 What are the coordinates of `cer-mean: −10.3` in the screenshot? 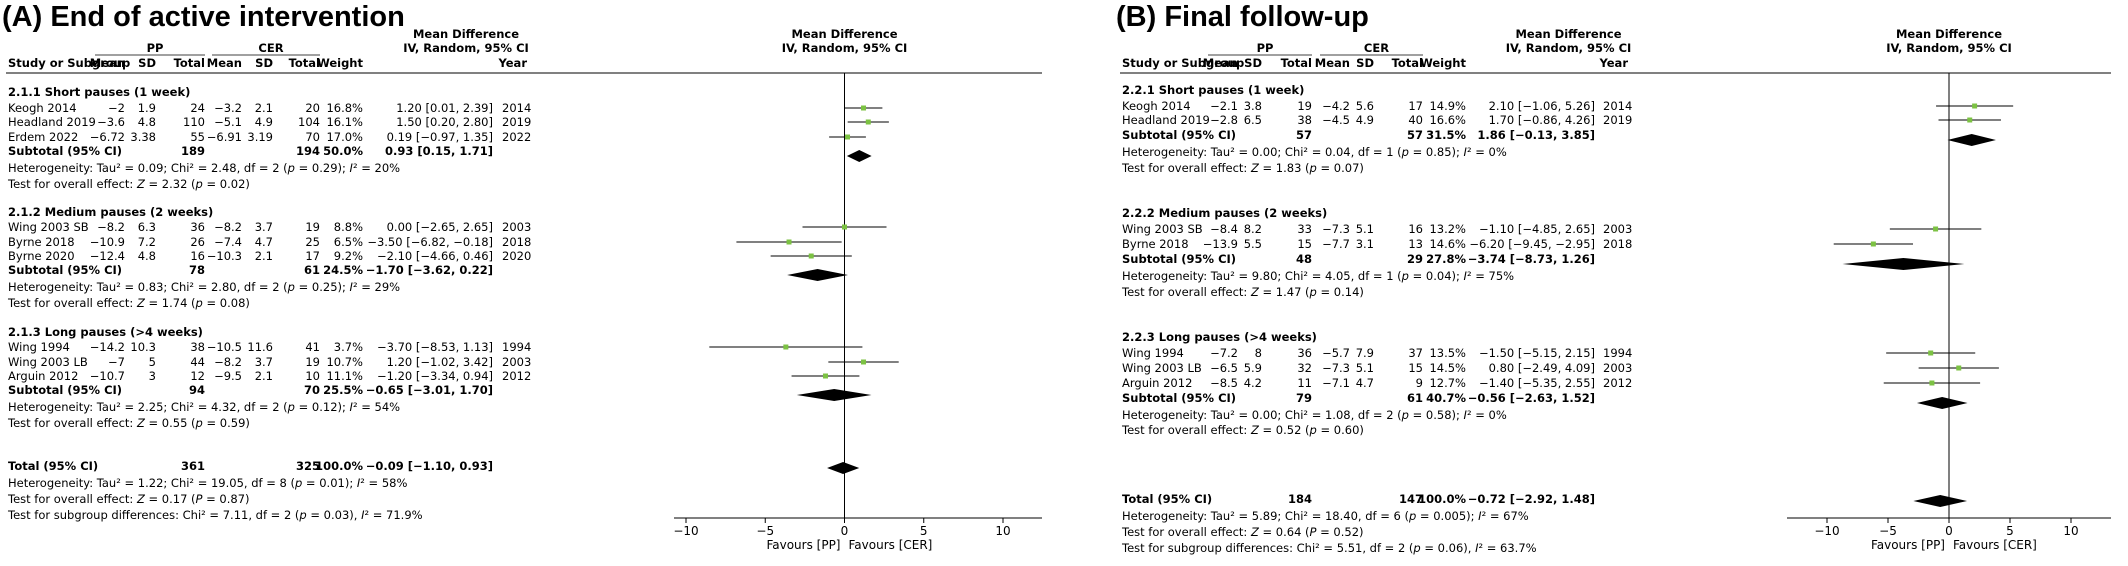 It's located at (224, 256).